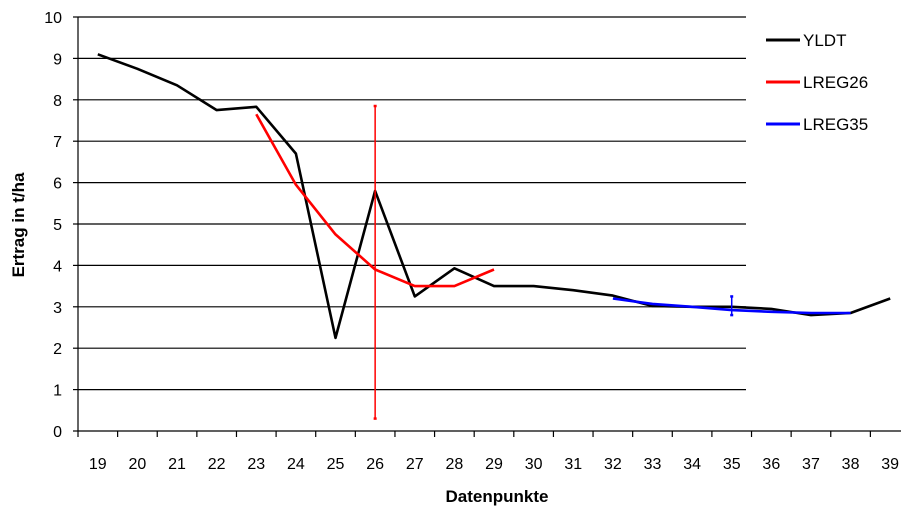 Image resolution: width=901 pixels, height=512 pixels. What do you see at coordinates (811, 464) in the screenshot?
I see `x-tick-label-37: 37` at bounding box center [811, 464].